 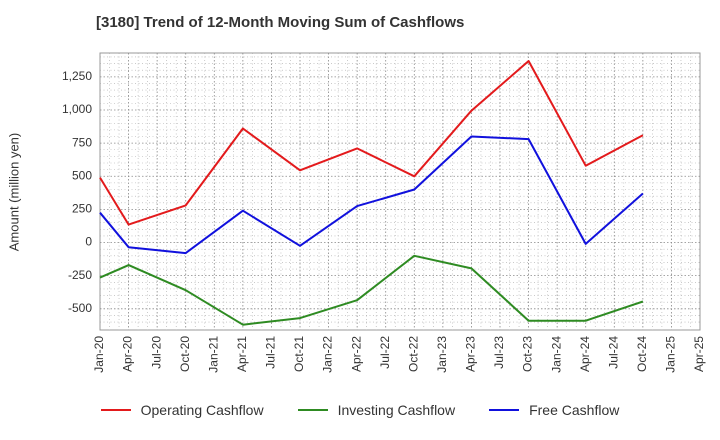 I want to click on y-tick-label: 1,000, so click(x=77, y=109).